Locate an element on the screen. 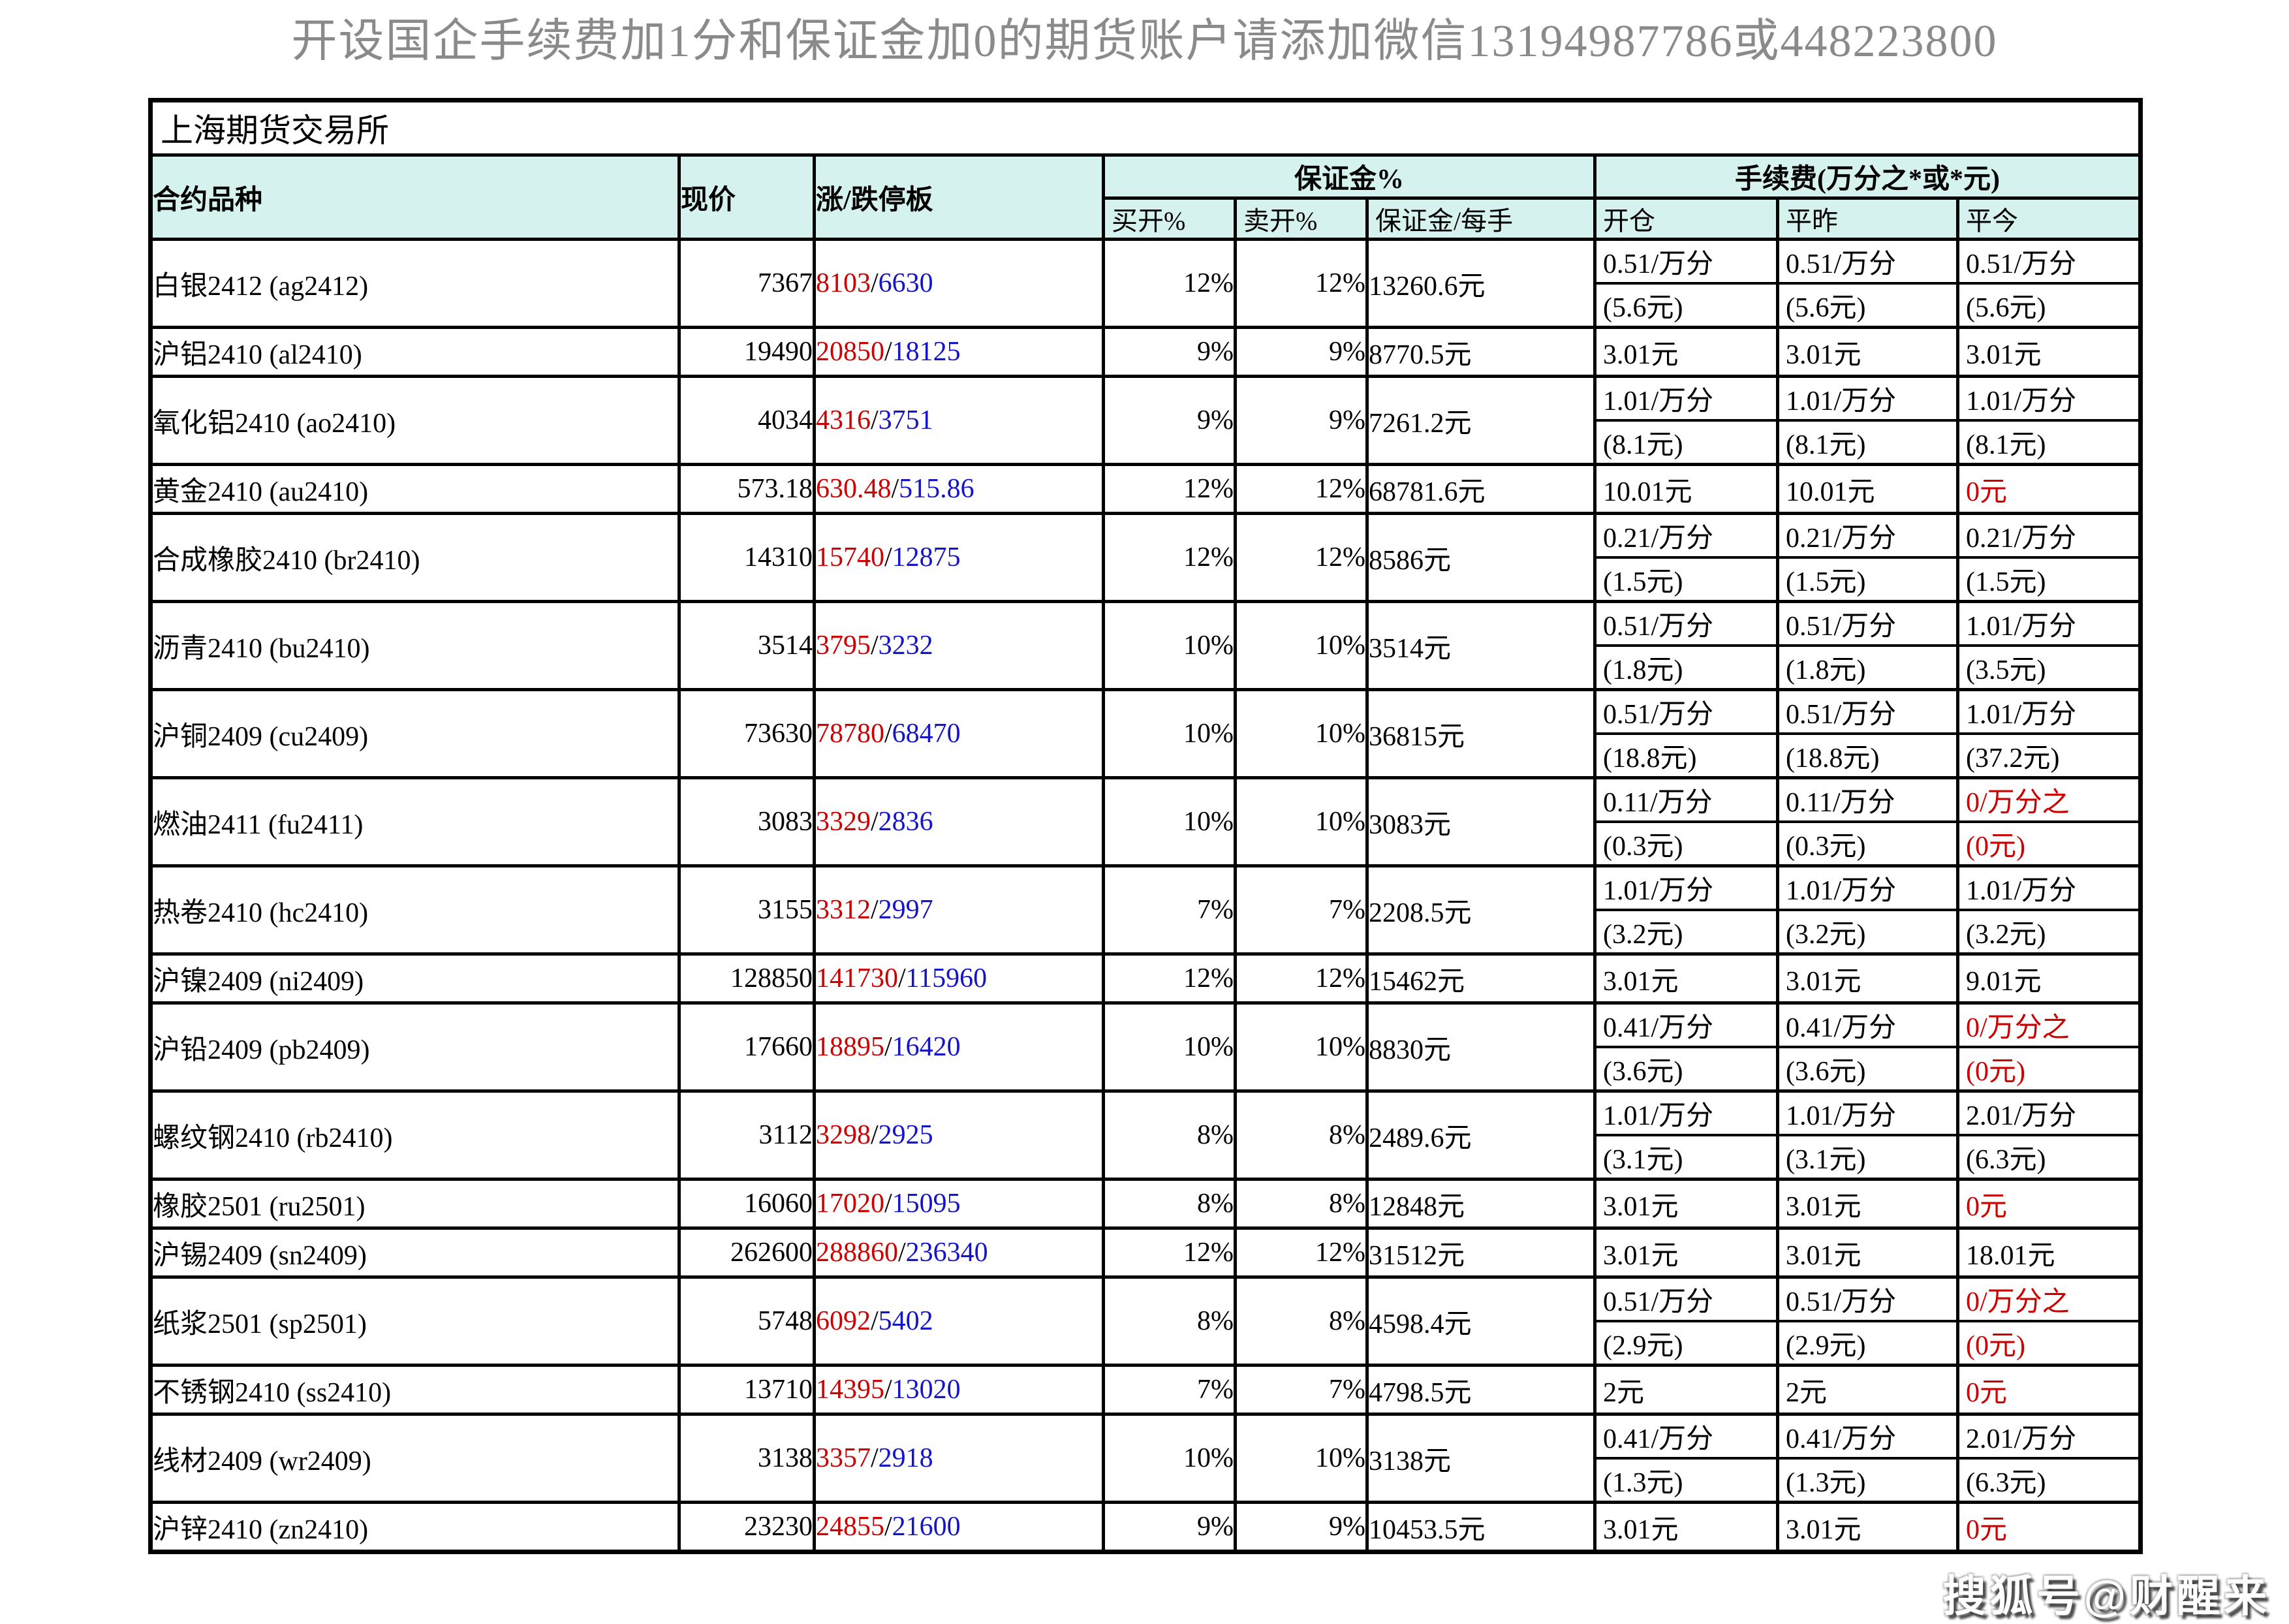 The height and width of the screenshot is (1624, 2289). sell-open-cell: 9% is located at coordinates (1301, 1528).